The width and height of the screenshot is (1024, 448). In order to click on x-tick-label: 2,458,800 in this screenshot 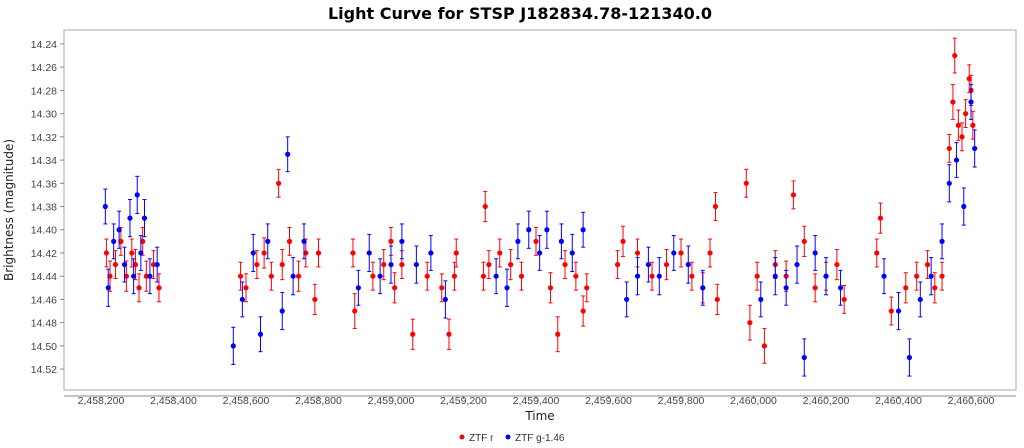, I will do `click(318, 401)`.